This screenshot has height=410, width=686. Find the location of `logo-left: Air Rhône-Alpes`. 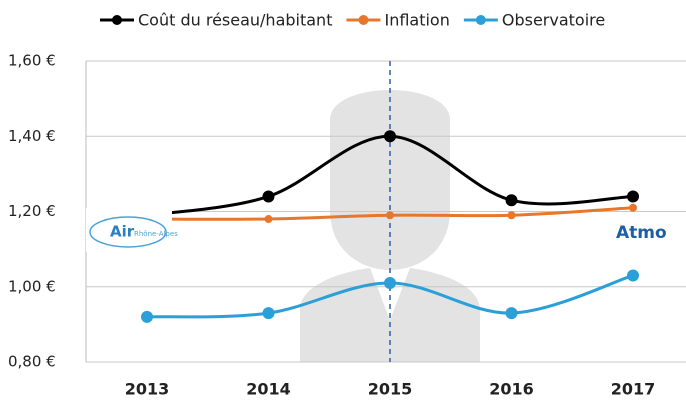

logo-left: Air Rhône-Alpes is located at coordinates (132, 230).